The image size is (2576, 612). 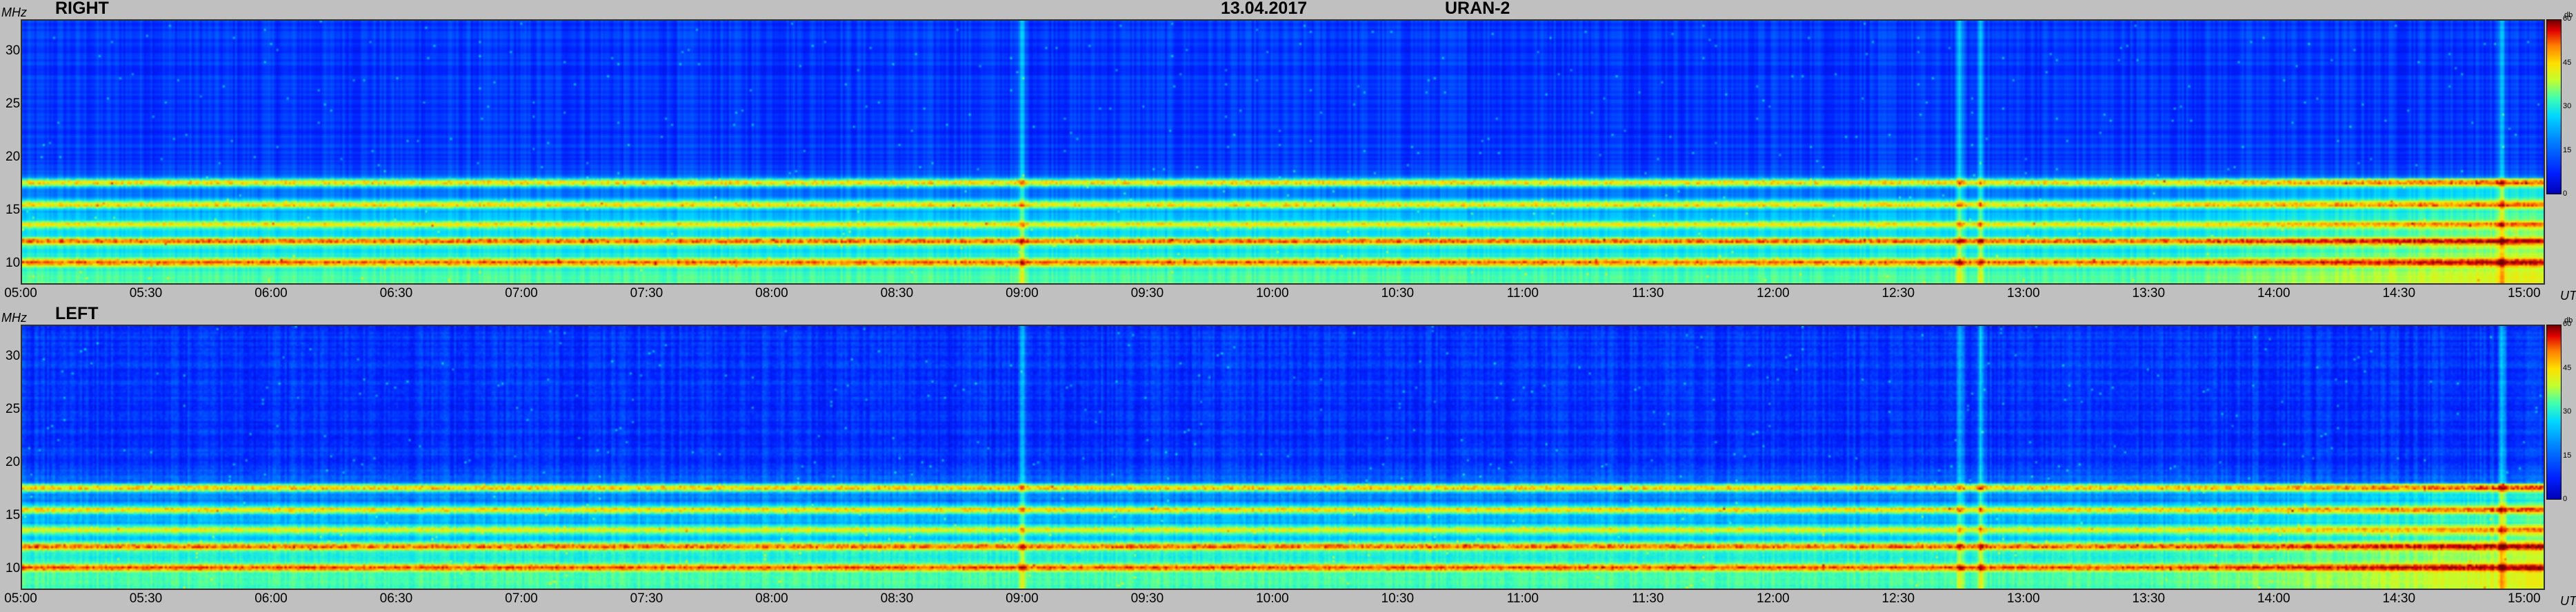 What do you see at coordinates (82, 9) in the screenshot?
I see `panel-label: RIGHT` at bounding box center [82, 9].